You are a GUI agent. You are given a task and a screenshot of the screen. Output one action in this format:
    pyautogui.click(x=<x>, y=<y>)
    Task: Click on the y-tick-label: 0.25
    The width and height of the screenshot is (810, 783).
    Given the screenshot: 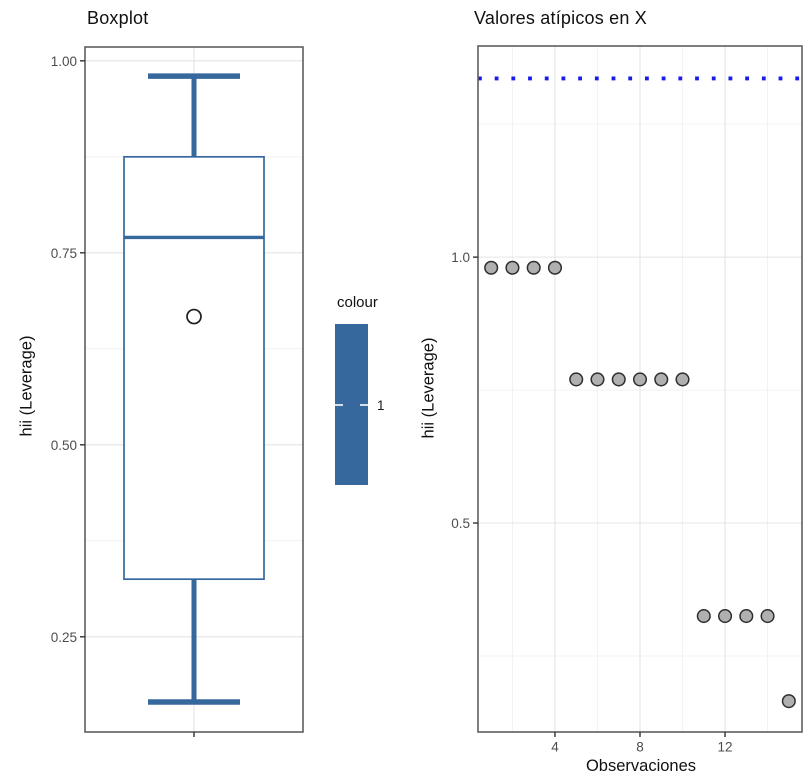 What is the action you would take?
    pyautogui.click(x=64, y=637)
    